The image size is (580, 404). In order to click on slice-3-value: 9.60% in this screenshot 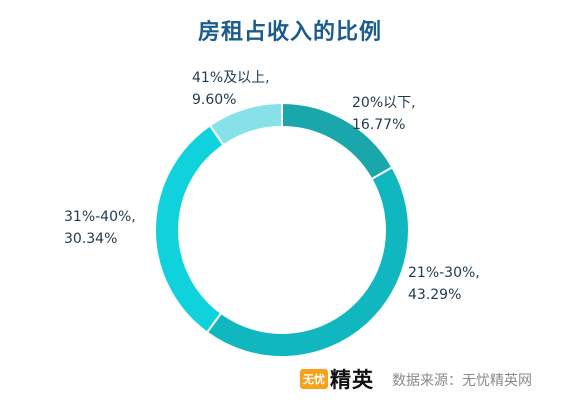, I will do `click(214, 100)`.